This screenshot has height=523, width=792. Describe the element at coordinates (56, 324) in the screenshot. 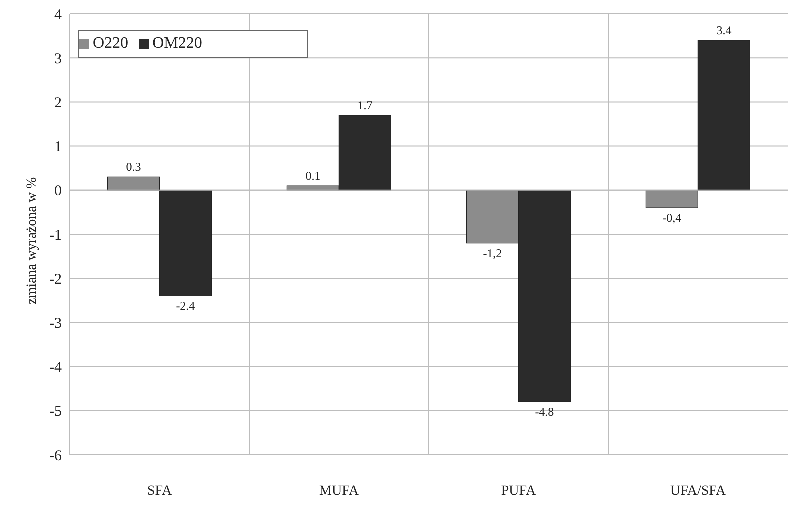

I see `y-tick-label: -3` at that location.